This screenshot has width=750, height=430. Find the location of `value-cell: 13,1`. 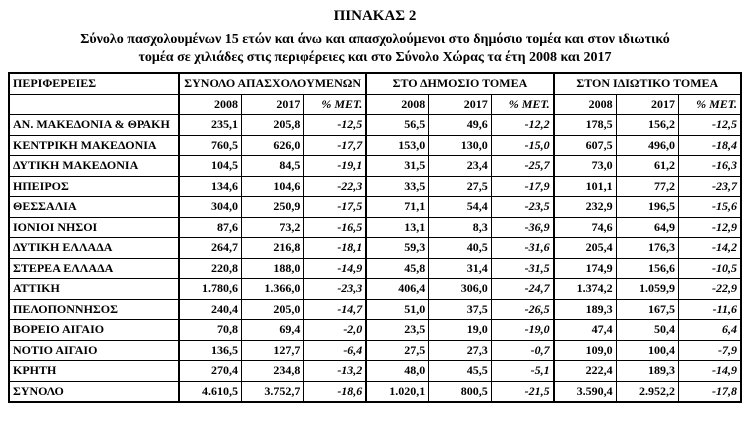

value-cell: 13,1 is located at coordinates (397, 227).